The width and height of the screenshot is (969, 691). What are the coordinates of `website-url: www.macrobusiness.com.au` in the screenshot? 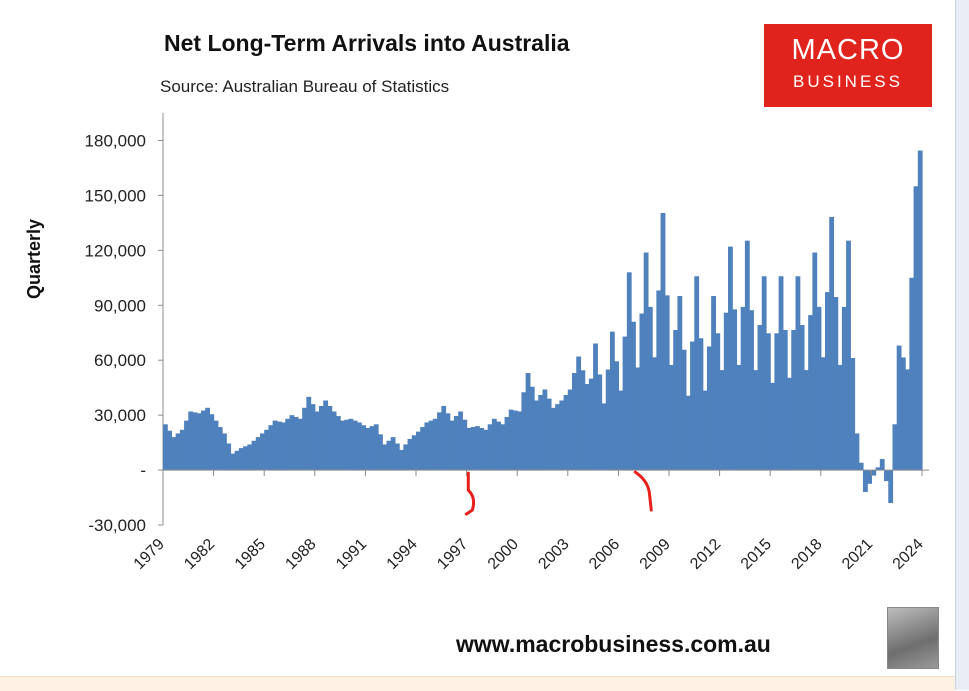 It's located at (613, 644).